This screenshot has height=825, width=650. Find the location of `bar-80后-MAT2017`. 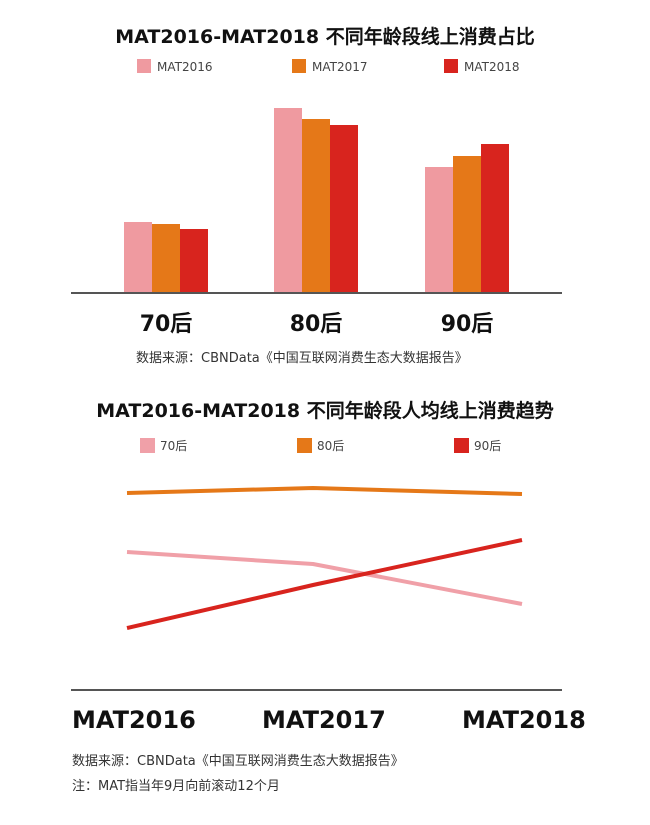

bar-80后-MAT2017 is located at coordinates (316, 206).